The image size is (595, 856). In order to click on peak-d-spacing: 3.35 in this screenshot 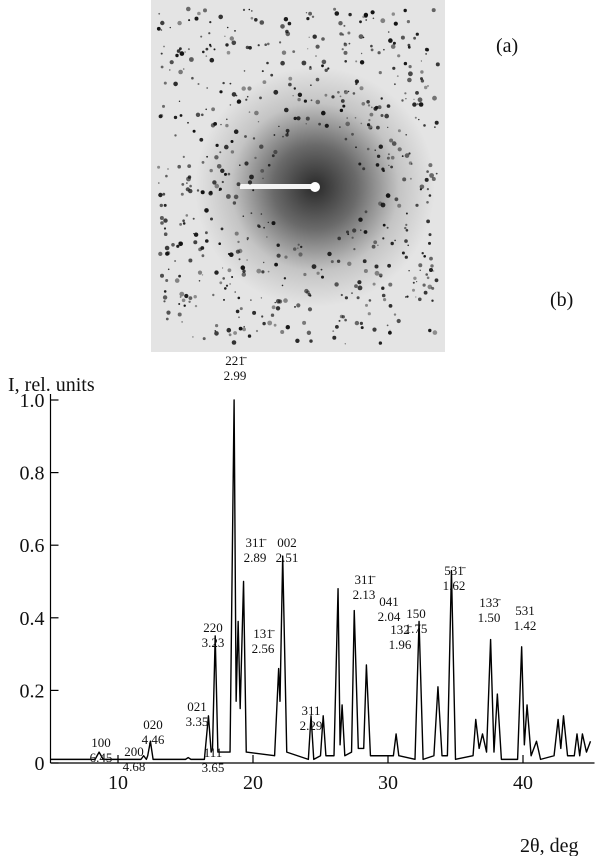, I will do `click(197, 721)`.